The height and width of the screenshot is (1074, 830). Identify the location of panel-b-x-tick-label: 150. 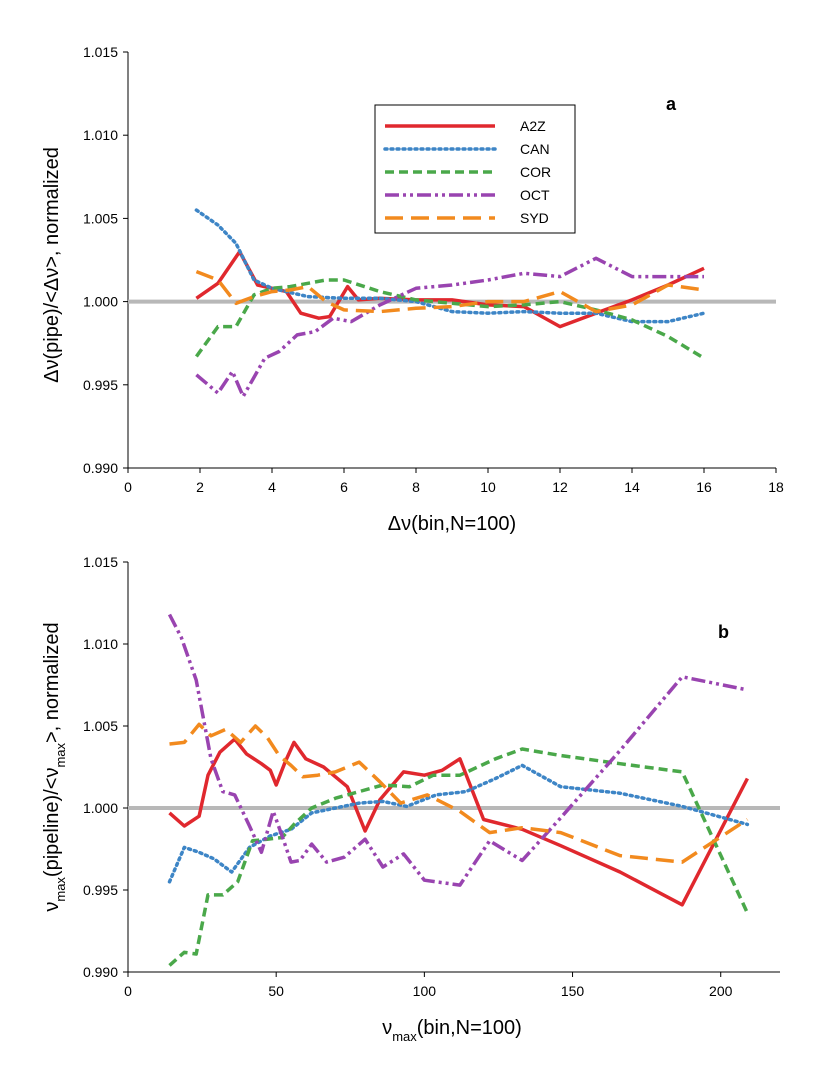
(573, 991).